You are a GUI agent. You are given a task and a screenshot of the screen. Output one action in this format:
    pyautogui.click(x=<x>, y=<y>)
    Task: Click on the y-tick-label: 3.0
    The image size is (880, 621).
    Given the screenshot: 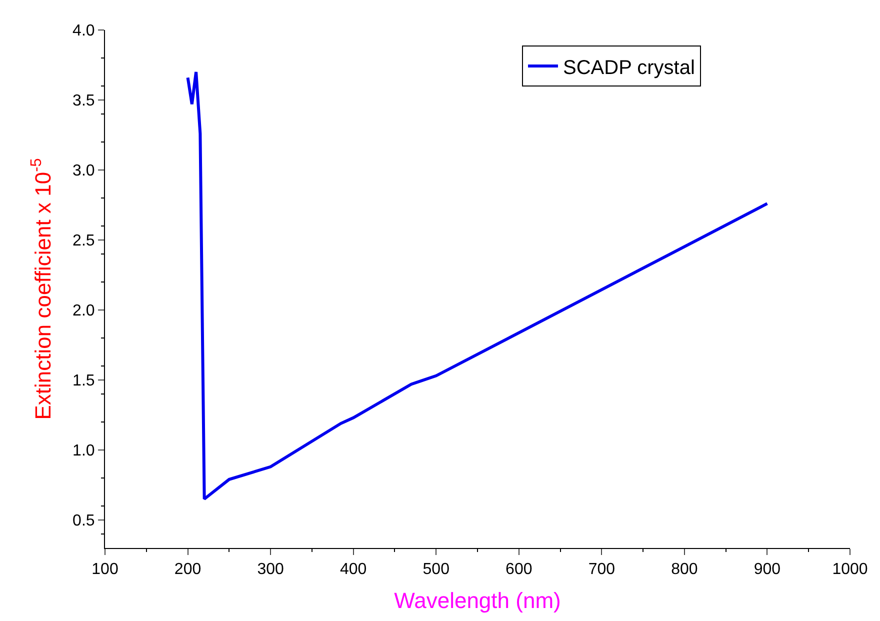 What is the action you would take?
    pyautogui.click(x=83, y=171)
    